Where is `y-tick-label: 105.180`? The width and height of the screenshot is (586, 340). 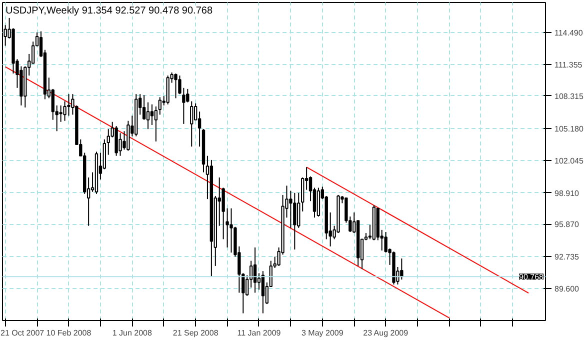
y-tick-label: 105.180 is located at coordinates (569, 129).